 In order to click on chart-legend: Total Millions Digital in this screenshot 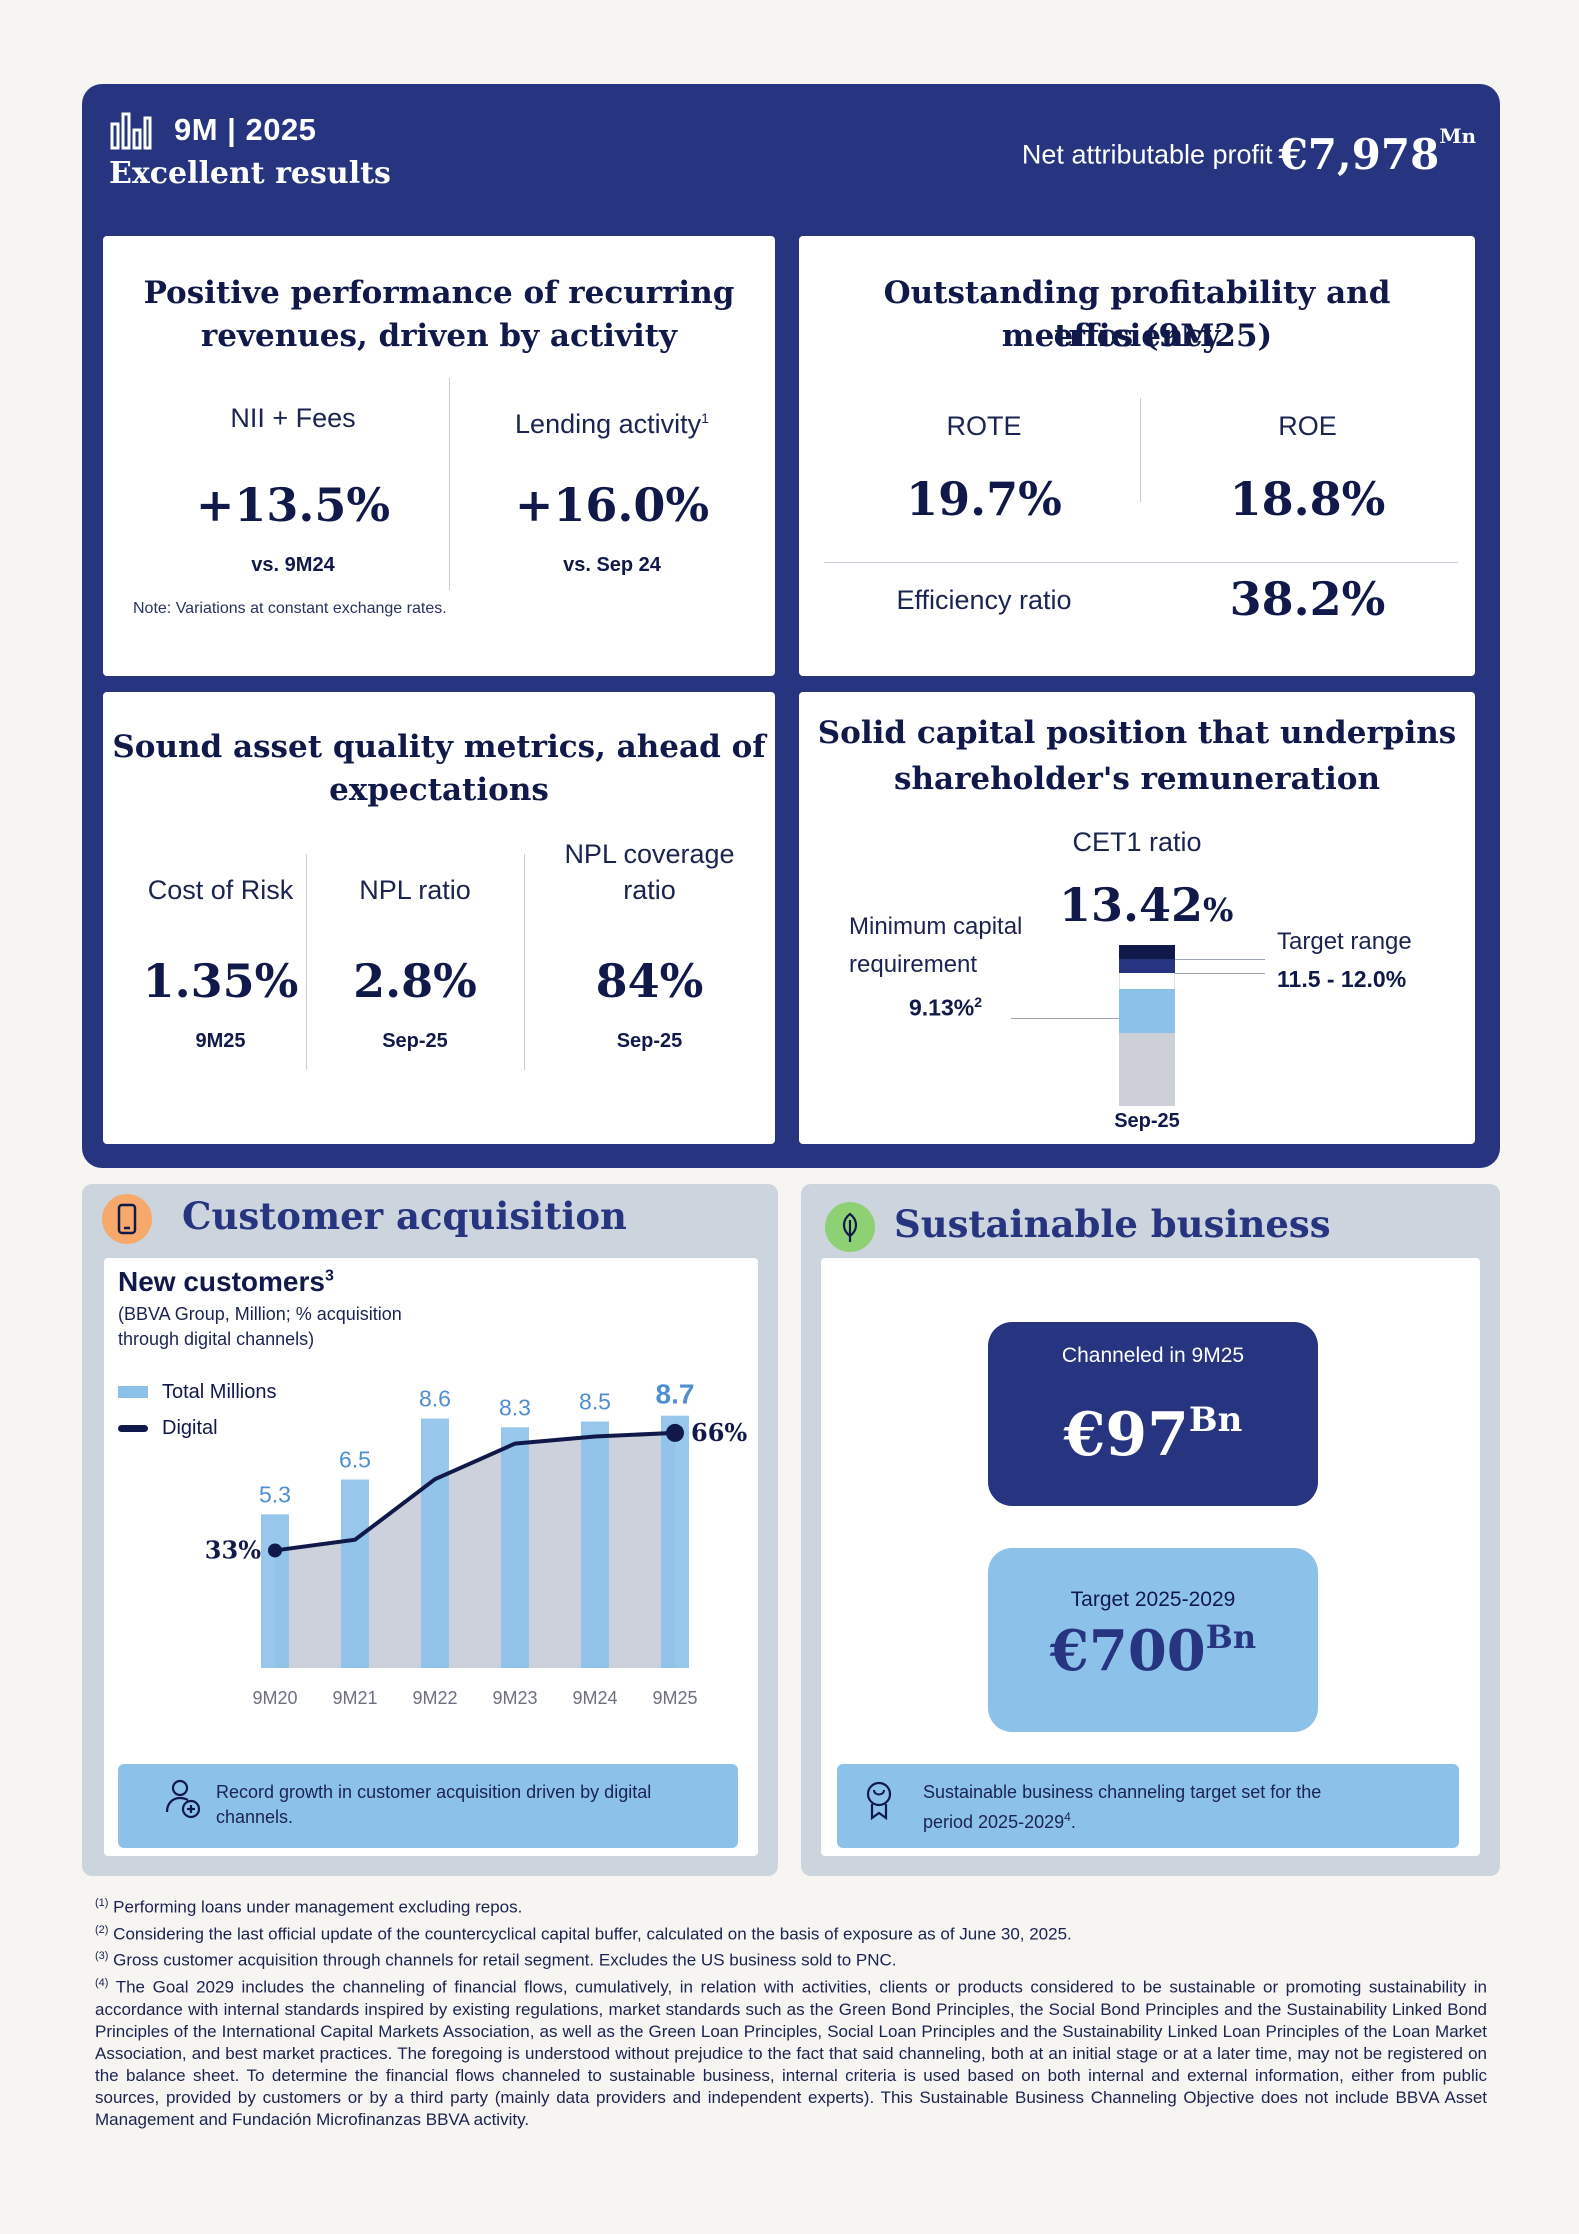, I will do `click(197, 1410)`.